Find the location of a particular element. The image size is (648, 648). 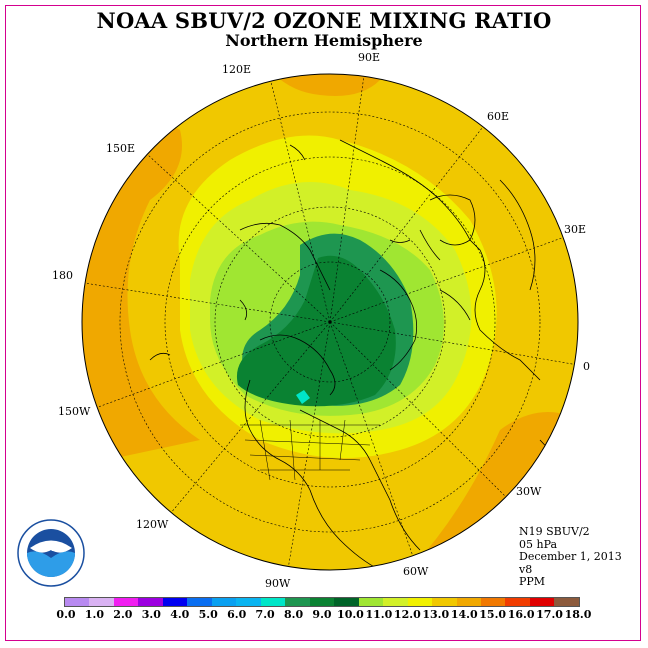

scale-tick-label: 4.0 is located at coordinates (180, 614).